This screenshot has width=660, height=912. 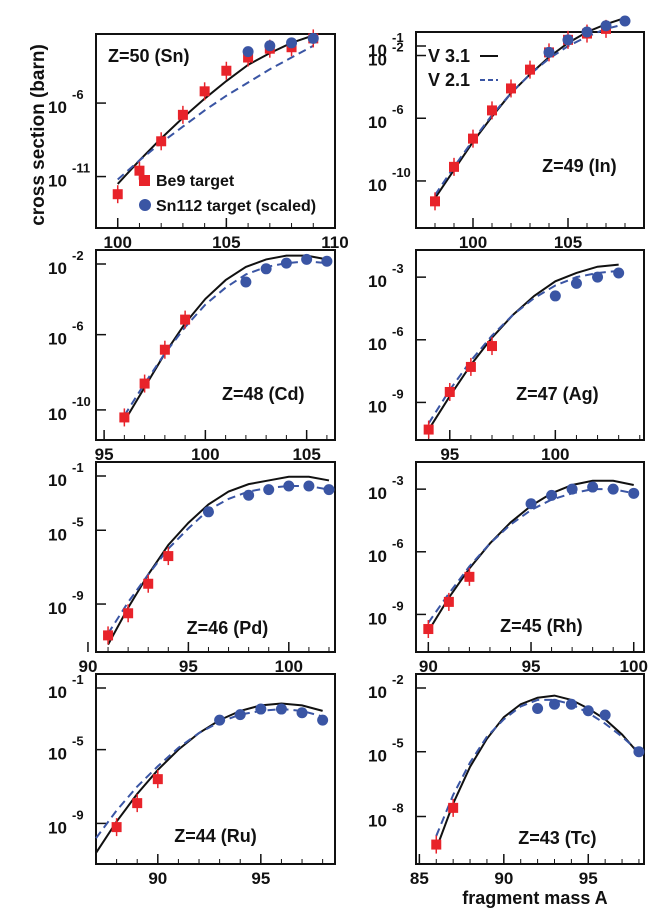 What do you see at coordinates (449, 56) in the screenshot?
I see `legend-v31: V 3.1` at bounding box center [449, 56].